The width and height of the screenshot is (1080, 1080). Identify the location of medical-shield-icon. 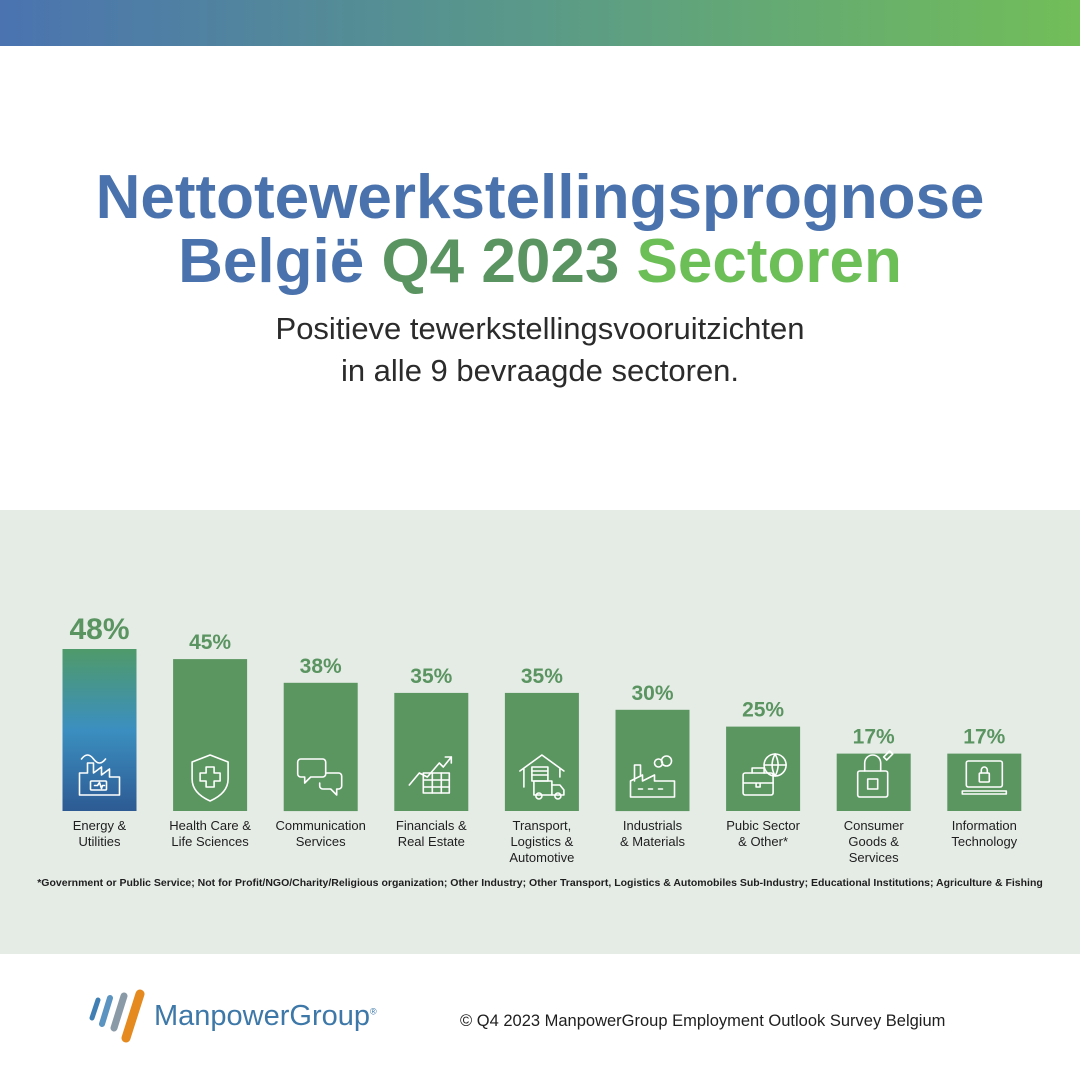
(210, 778).